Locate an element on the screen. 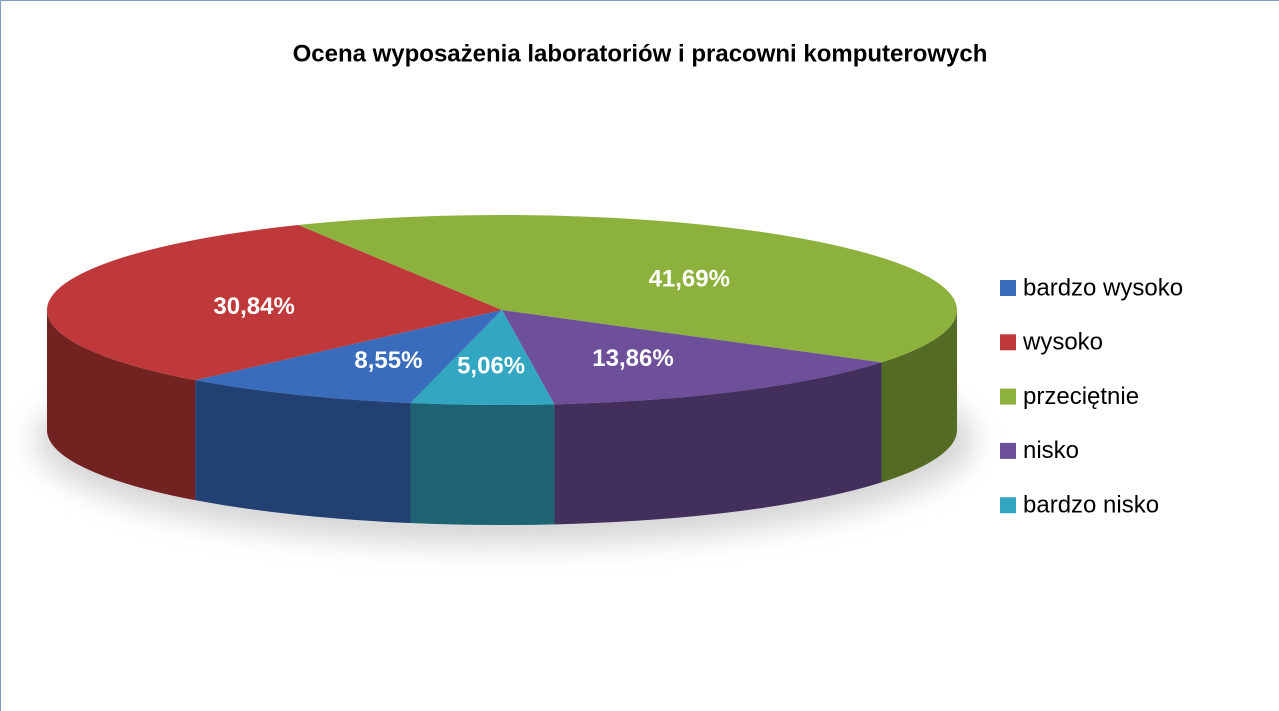 The image size is (1279, 711). data-label: 5,06% is located at coordinates (491, 366).